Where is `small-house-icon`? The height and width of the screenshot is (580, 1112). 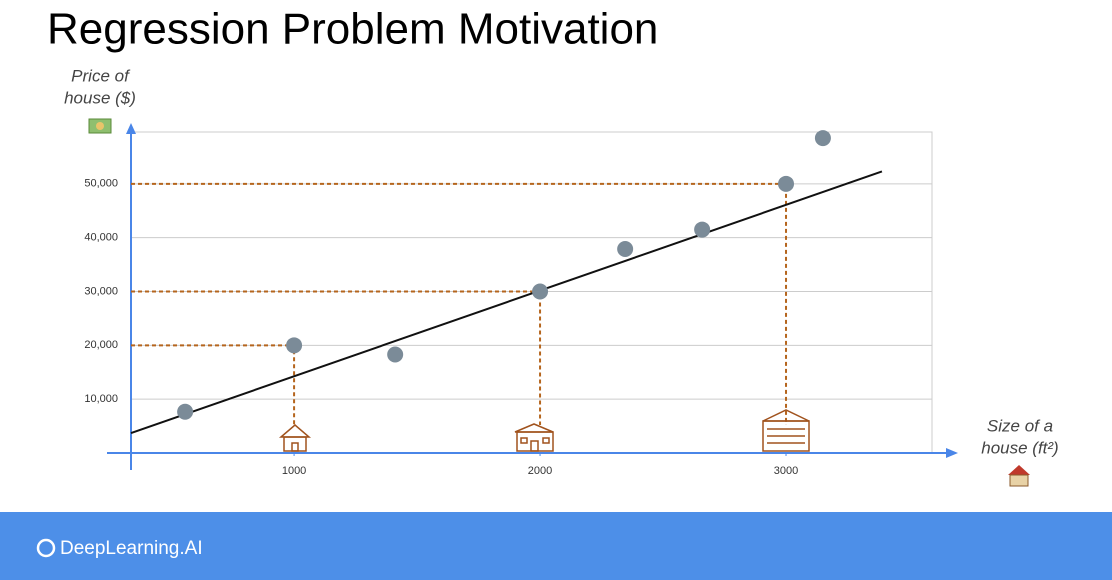
small-house-icon is located at coordinates (295, 438).